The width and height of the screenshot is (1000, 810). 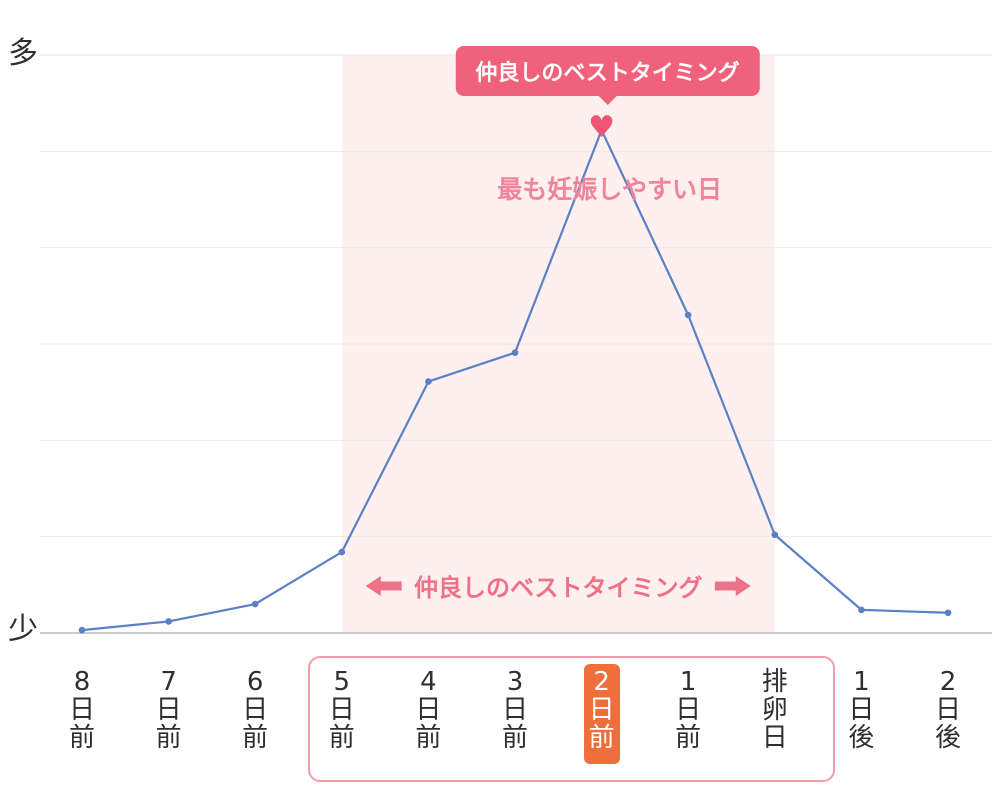 What do you see at coordinates (571, 719) in the screenshot?
I see `fertile-window-outline` at bounding box center [571, 719].